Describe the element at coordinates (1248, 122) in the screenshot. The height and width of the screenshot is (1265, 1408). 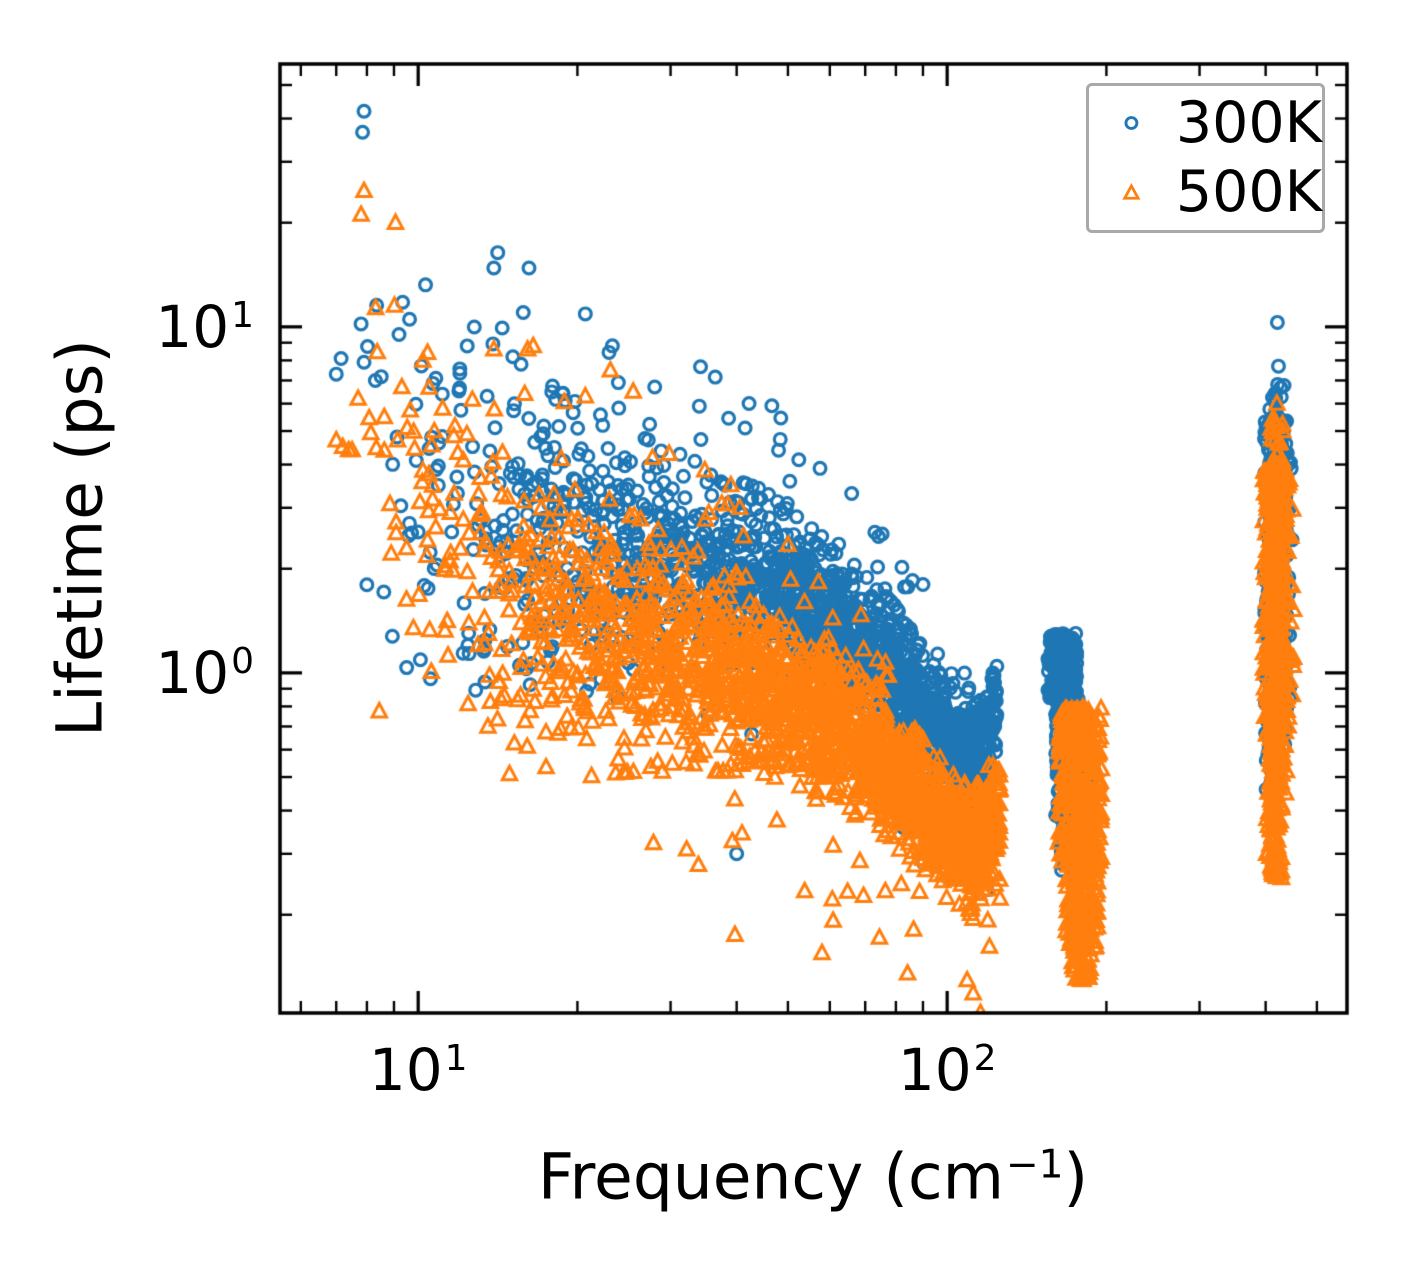
I see `legend-label-300K: 300K` at that location.